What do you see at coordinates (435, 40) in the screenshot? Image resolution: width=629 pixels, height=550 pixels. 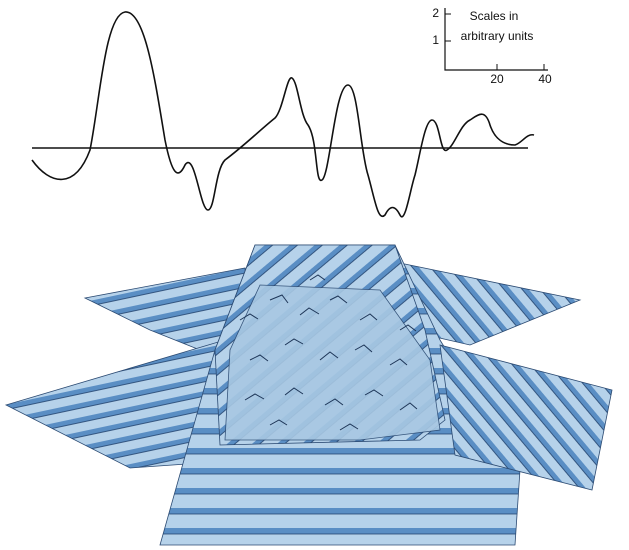 I see `scale-y-label: 1` at bounding box center [435, 40].